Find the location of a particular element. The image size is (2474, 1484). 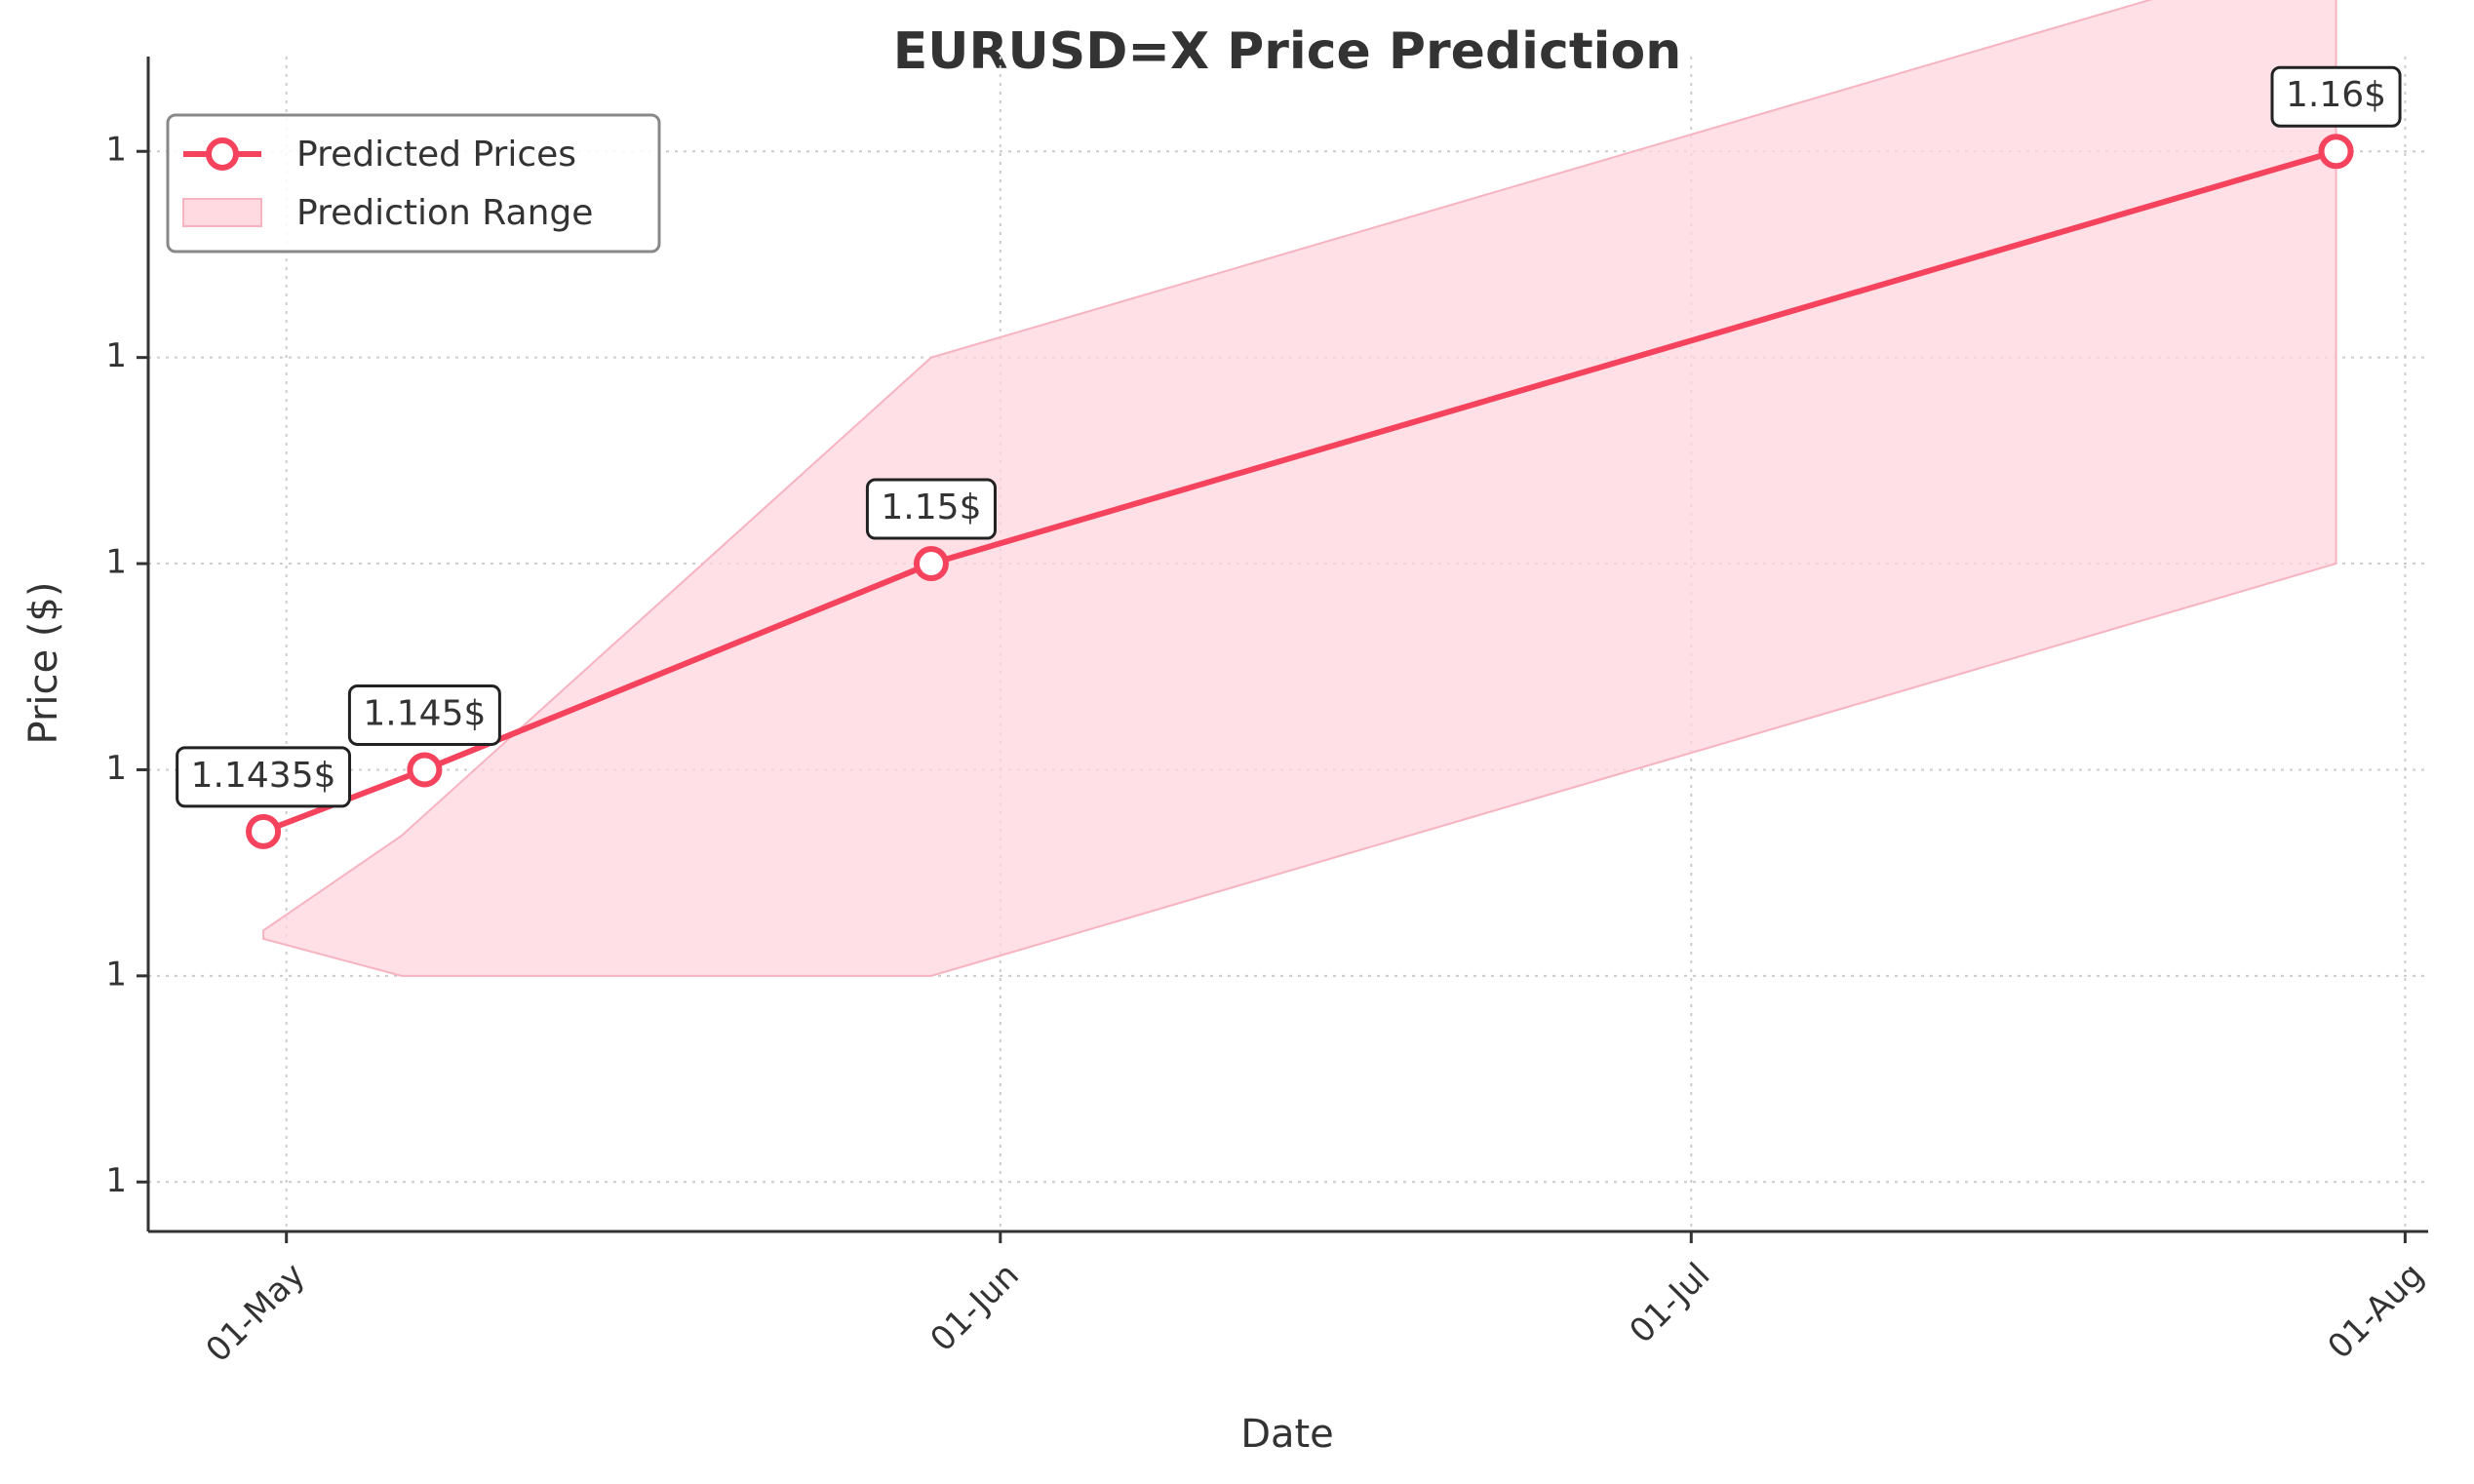

legend: Predicted Prices Prediction Range is located at coordinates (413, 183).